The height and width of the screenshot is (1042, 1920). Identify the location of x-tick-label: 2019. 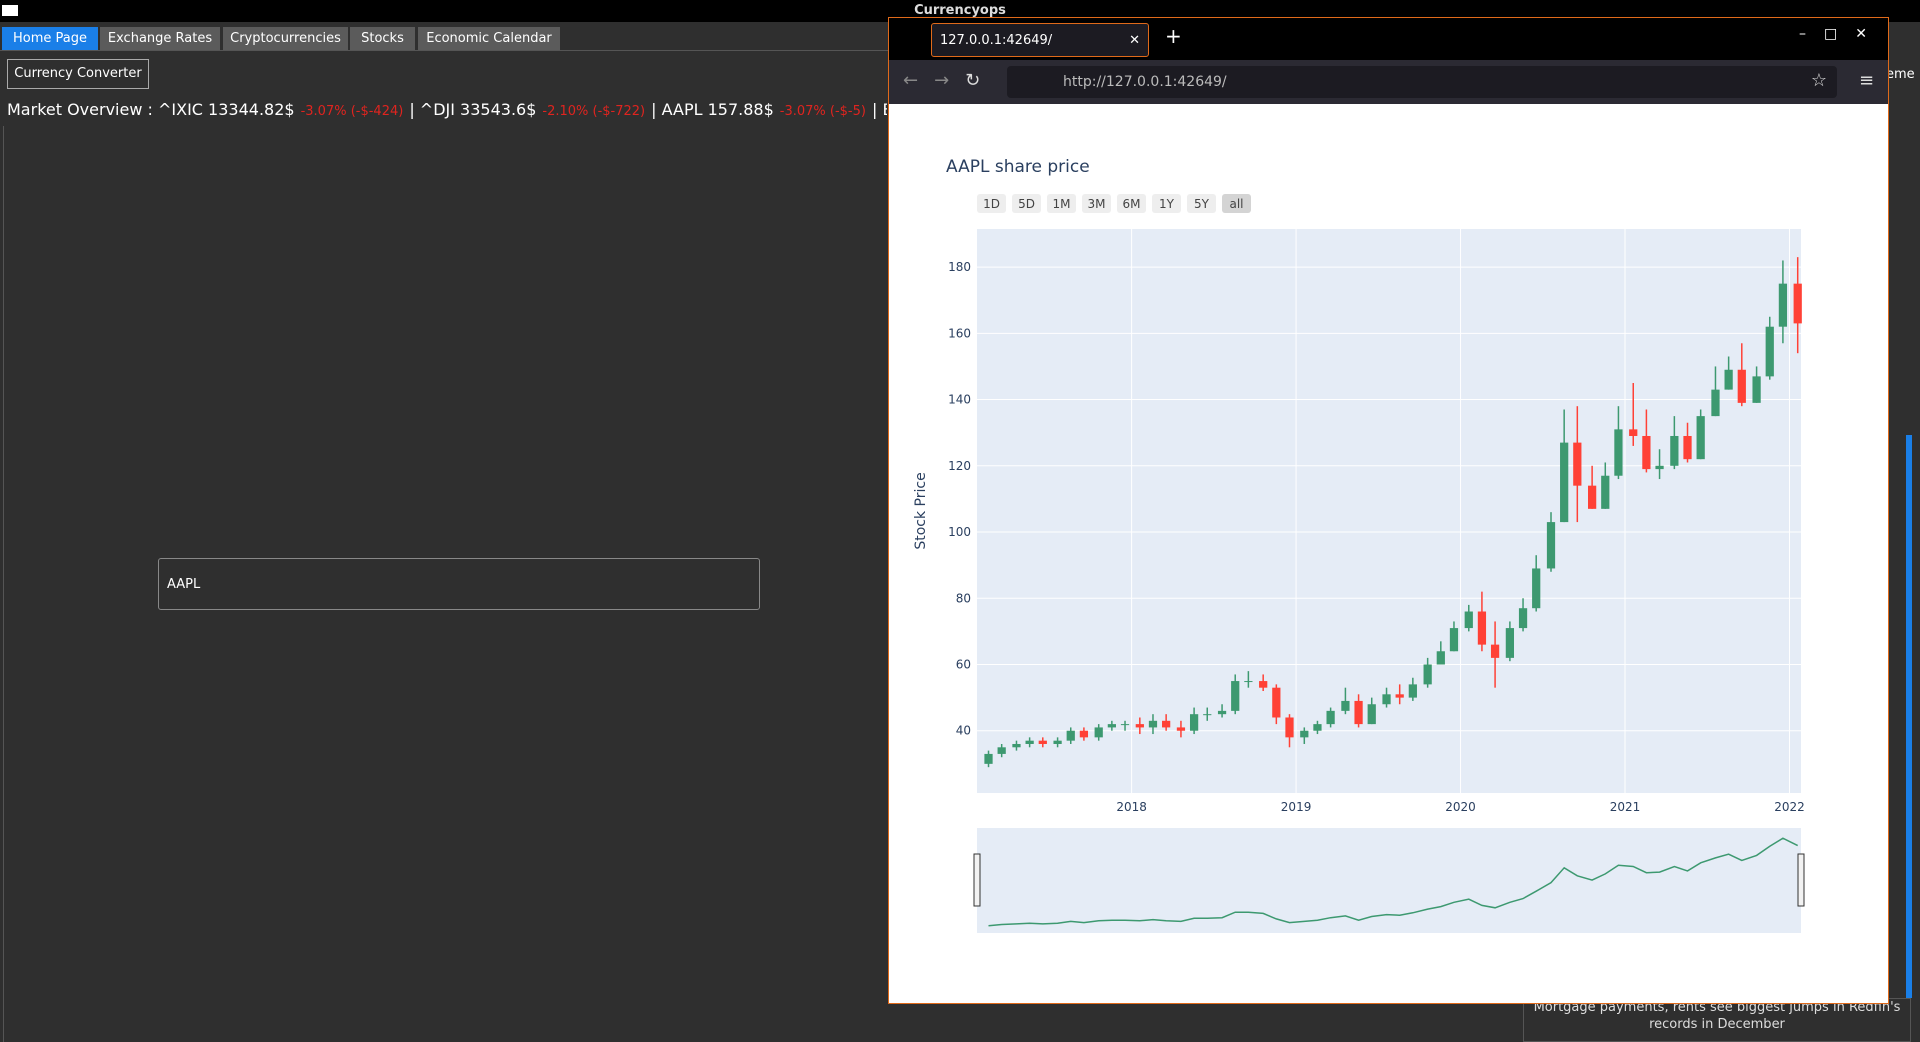
(1296, 807).